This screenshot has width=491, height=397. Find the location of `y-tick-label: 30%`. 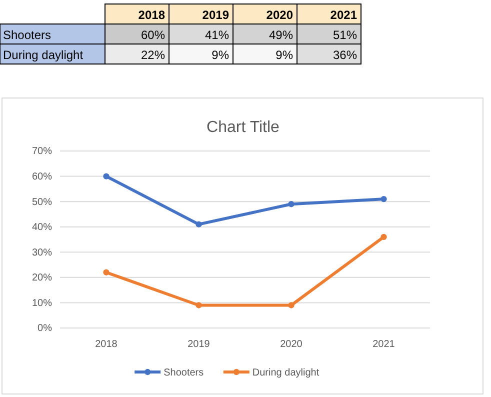

y-tick-label: 30% is located at coordinates (42, 252).